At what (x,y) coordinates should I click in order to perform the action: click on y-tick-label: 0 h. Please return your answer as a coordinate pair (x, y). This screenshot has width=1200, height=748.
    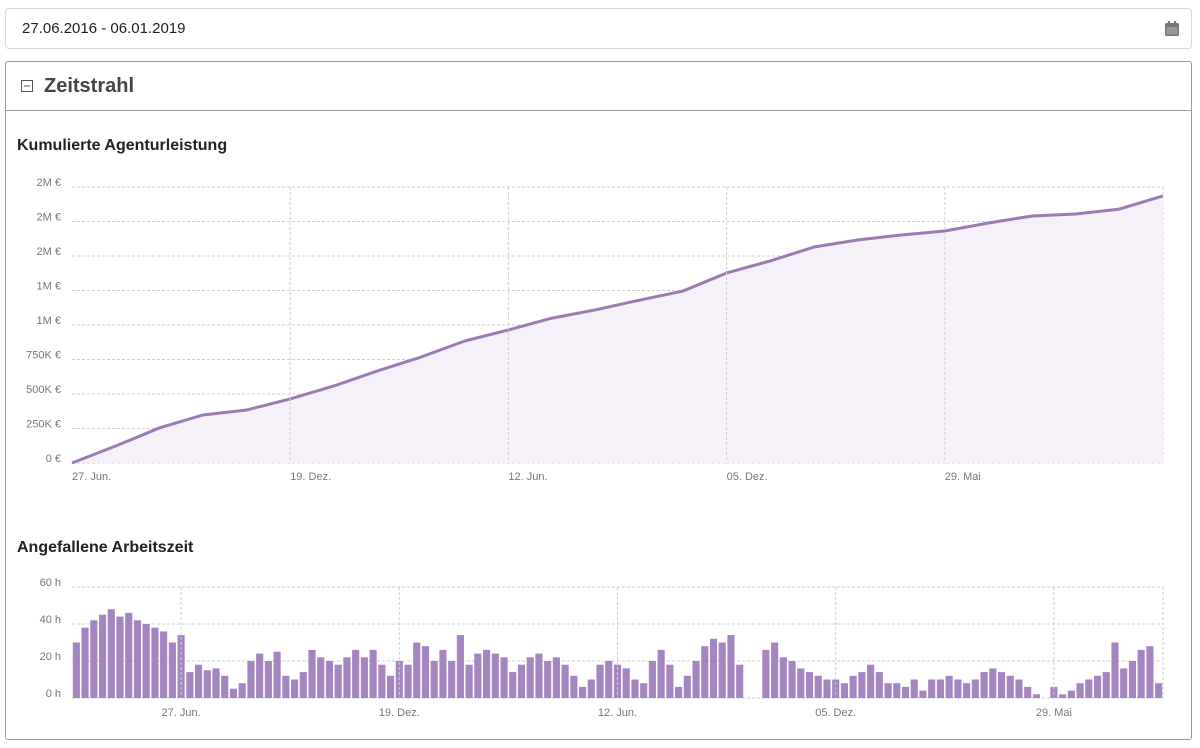
    Looking at the image, I should click on (53, 694).